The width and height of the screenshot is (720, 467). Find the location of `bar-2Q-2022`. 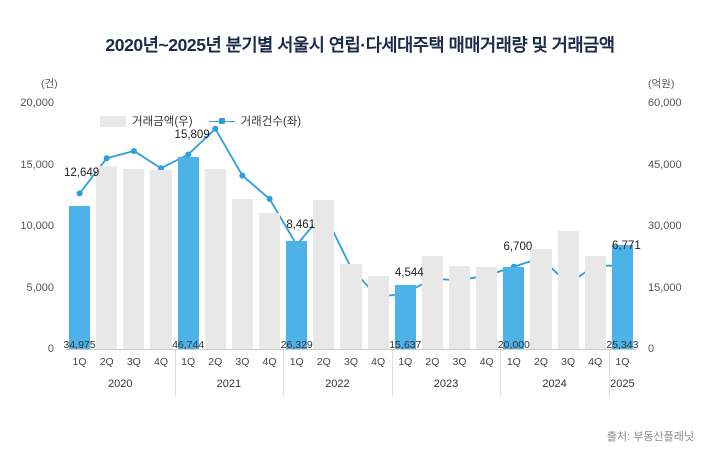

bar-2Q-2022 is located at coordinates (324, 274).